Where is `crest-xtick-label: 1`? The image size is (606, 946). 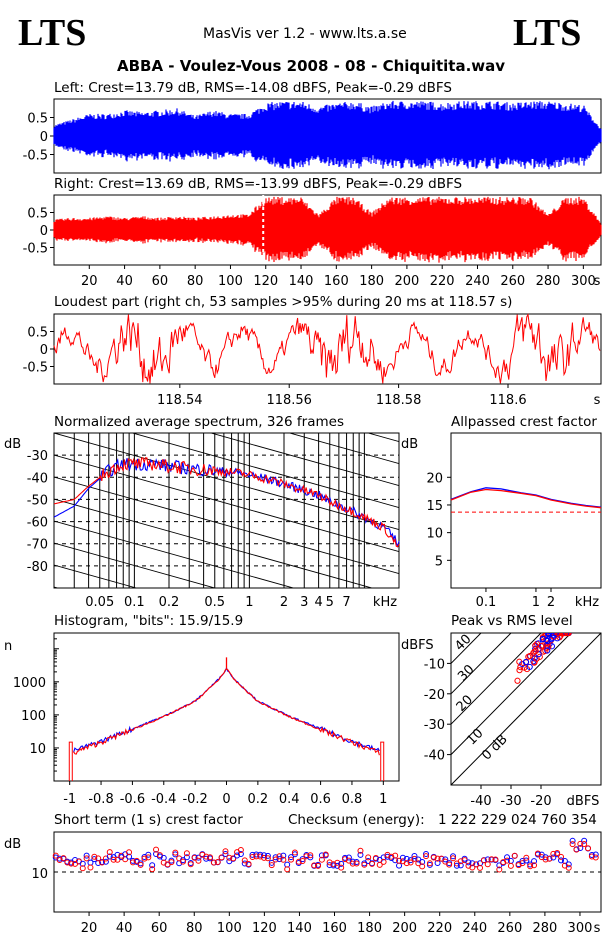
crest-xtick-label: 1 is located at coordinates (536, 602).